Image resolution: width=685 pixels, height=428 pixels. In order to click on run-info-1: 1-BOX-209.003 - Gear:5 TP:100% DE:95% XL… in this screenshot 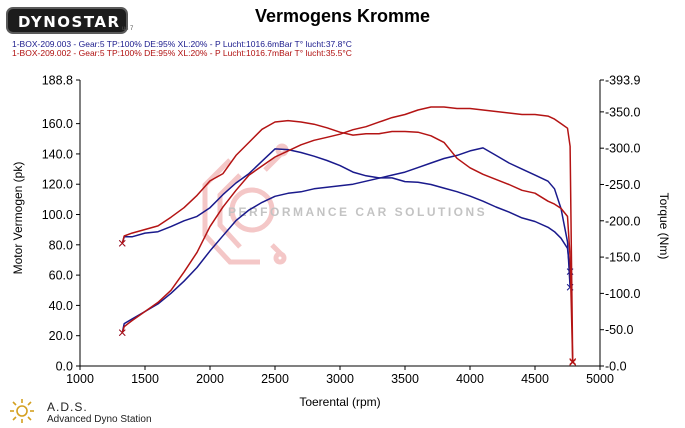, I will do `click(182, 44)`.